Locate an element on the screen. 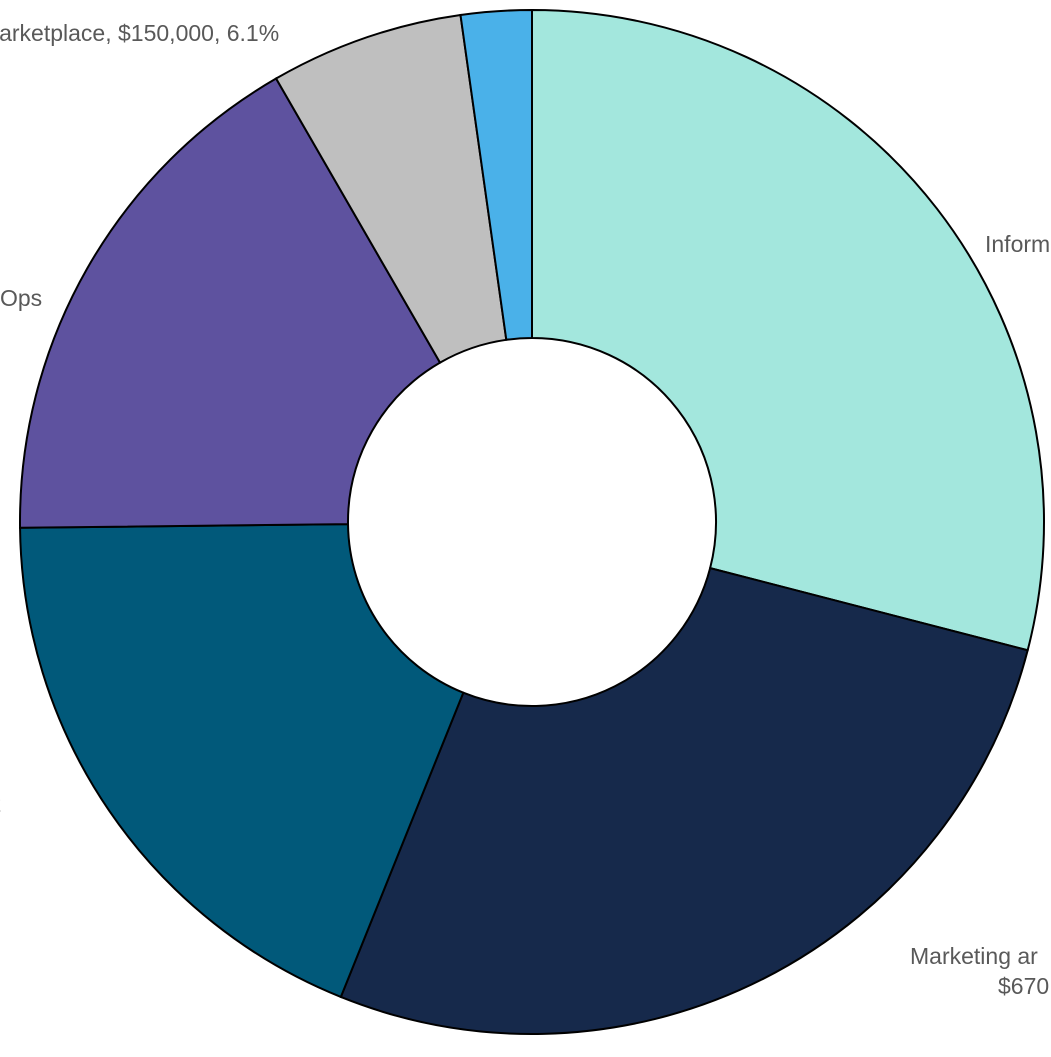 The height and width of the screenshot is (1057, 1051). slice-label-0-line-0: Inform is located at coordinates (1017, 244).